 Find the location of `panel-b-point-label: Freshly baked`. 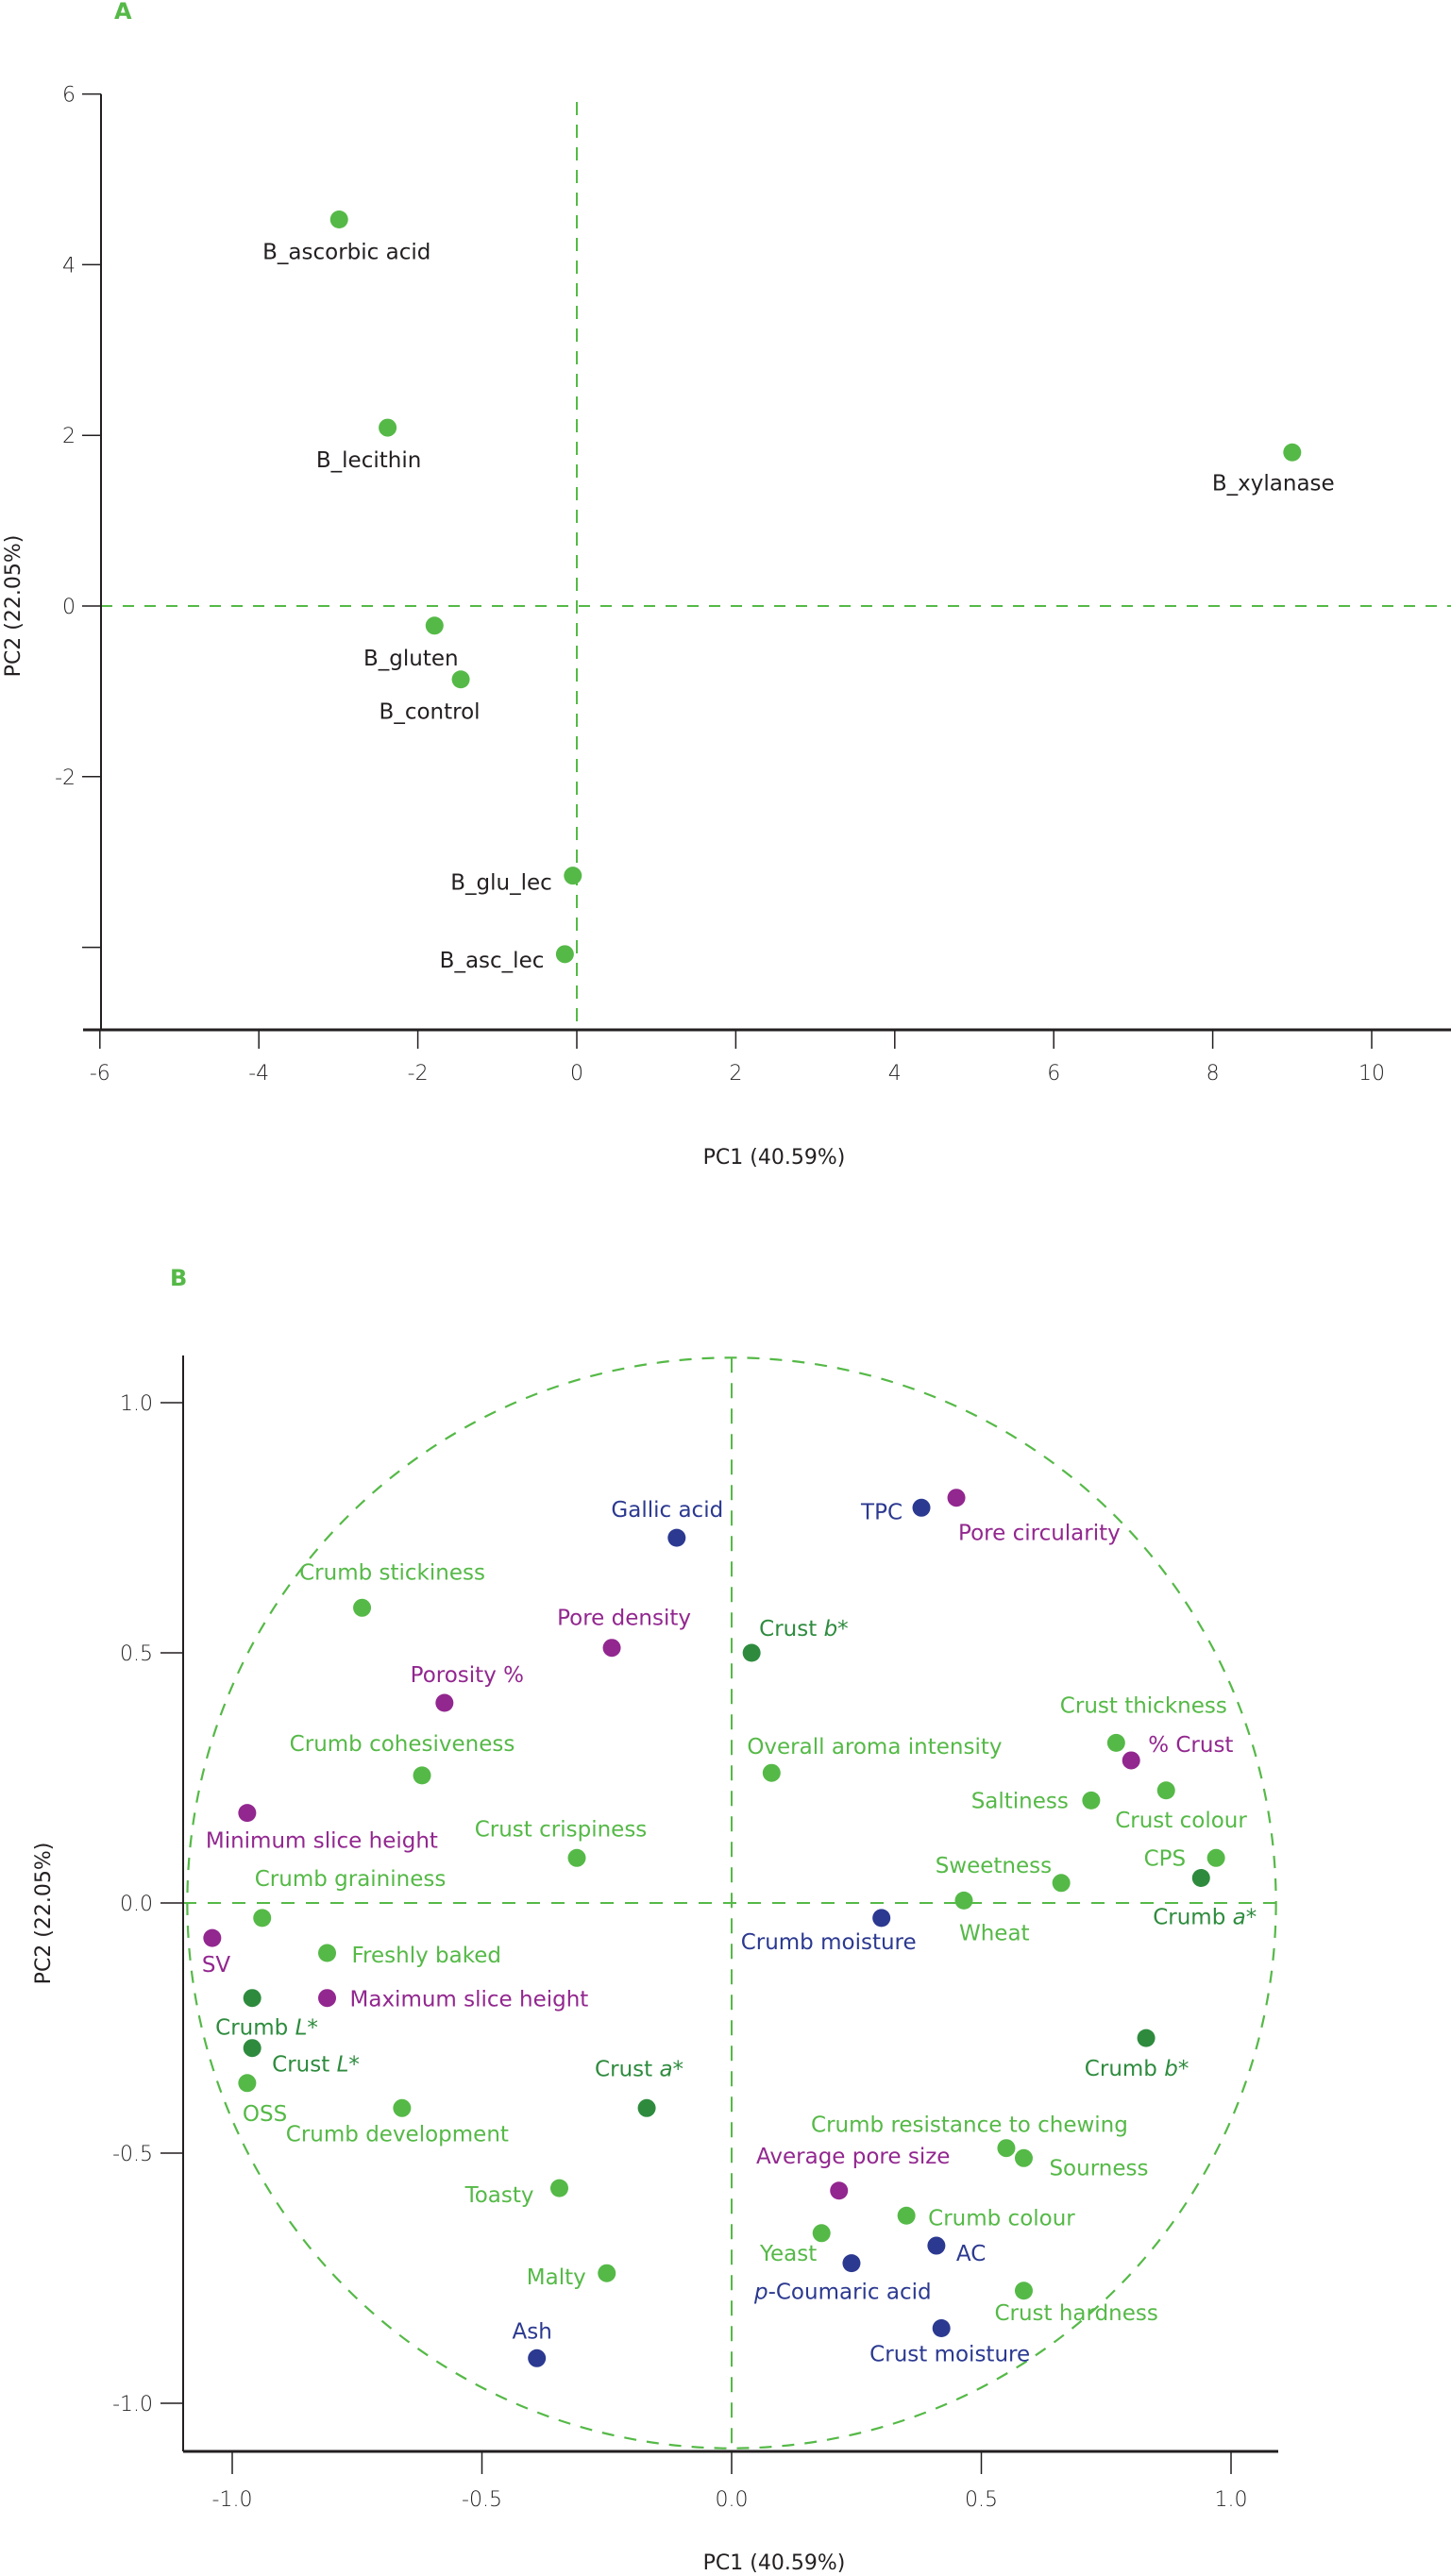

panel-b-point-label: Freshly baked is located at coordinates (426, 1956).